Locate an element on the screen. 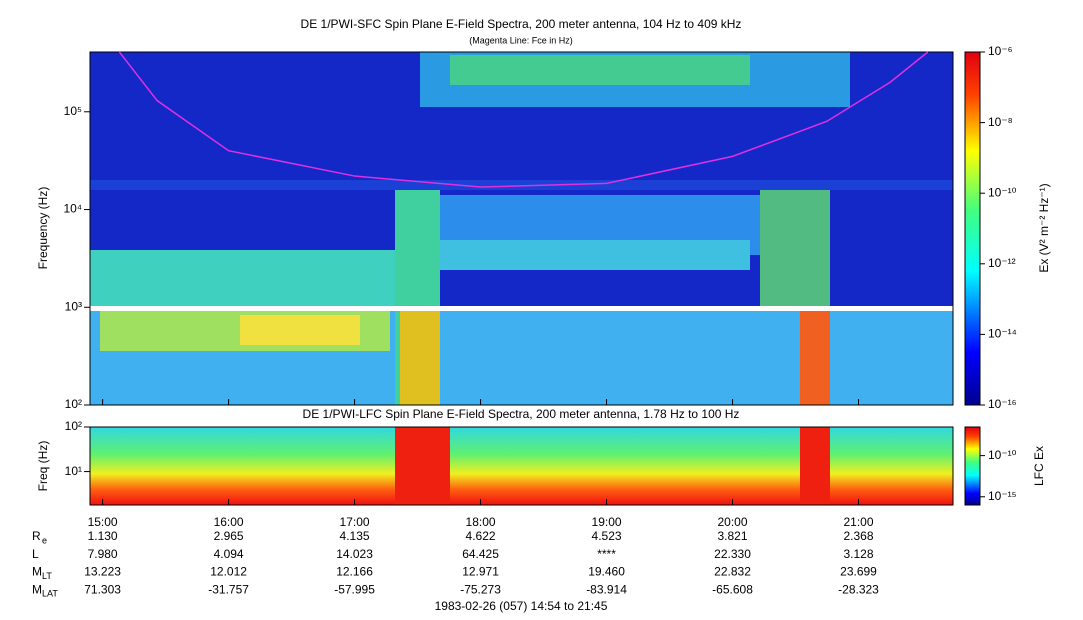 This screenshot has height=620, width=1083. ephemeris-value: 22.330 is located at coordinates (732, 554).